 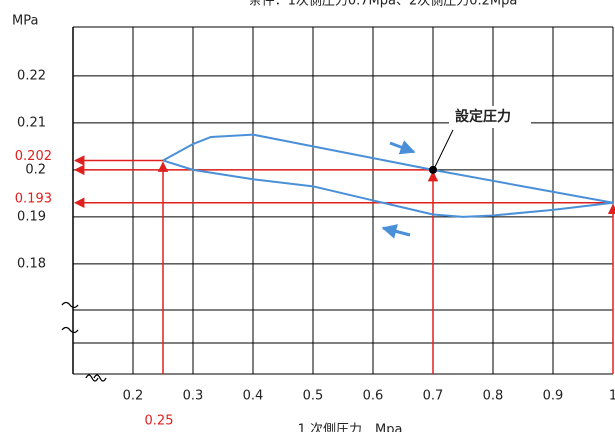 What do you see at coordinates (133, 396) in the screenshot?
I see `x-tick-label: 0.2` at bounding box center [133, 396].